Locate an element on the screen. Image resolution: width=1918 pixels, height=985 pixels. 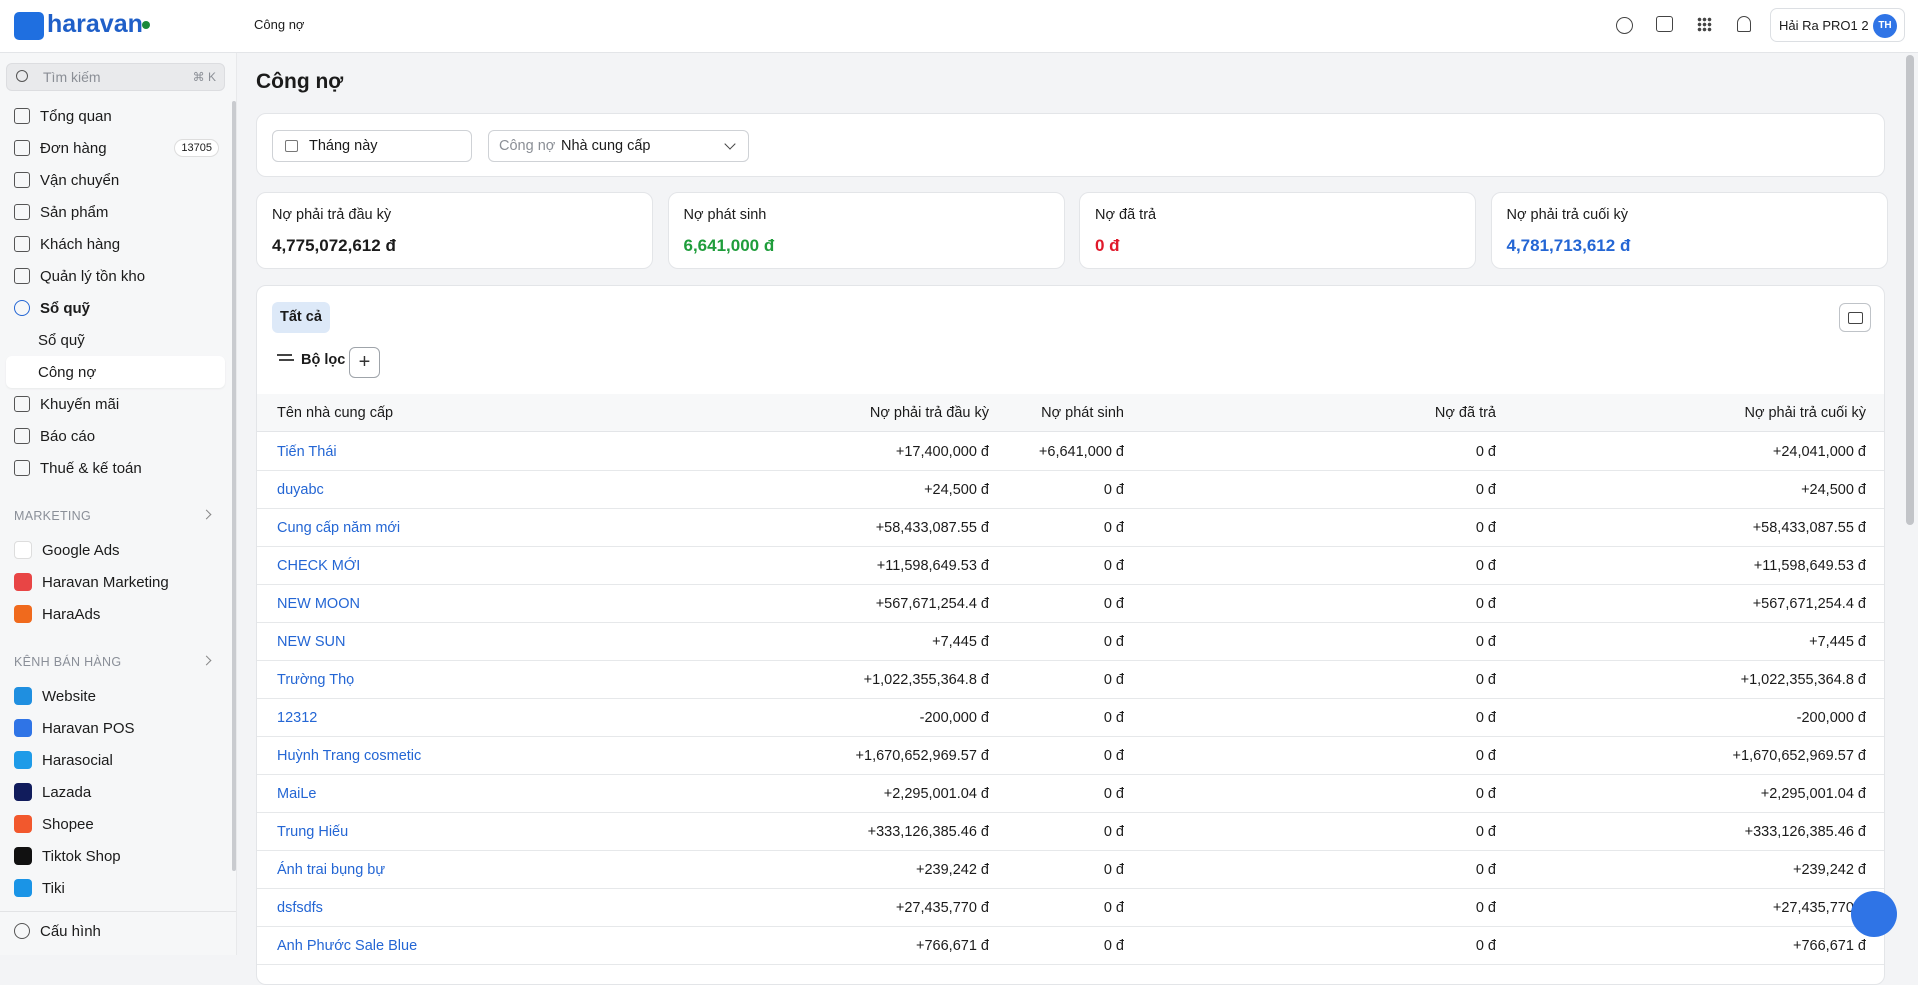
supplier-link: duyabc is located at coordinates (300, 490).